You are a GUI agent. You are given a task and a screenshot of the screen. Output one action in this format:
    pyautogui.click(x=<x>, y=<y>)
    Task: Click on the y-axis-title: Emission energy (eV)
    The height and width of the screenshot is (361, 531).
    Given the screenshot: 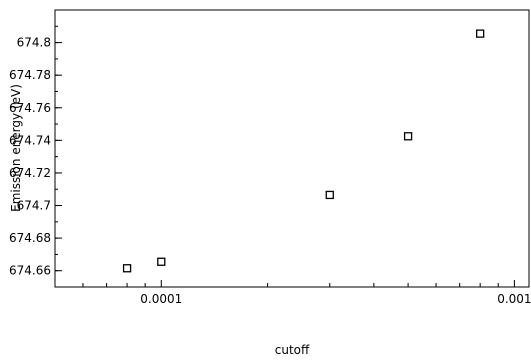 What is the action you would take?
    pyautogui.click(x=16, y=148)
    